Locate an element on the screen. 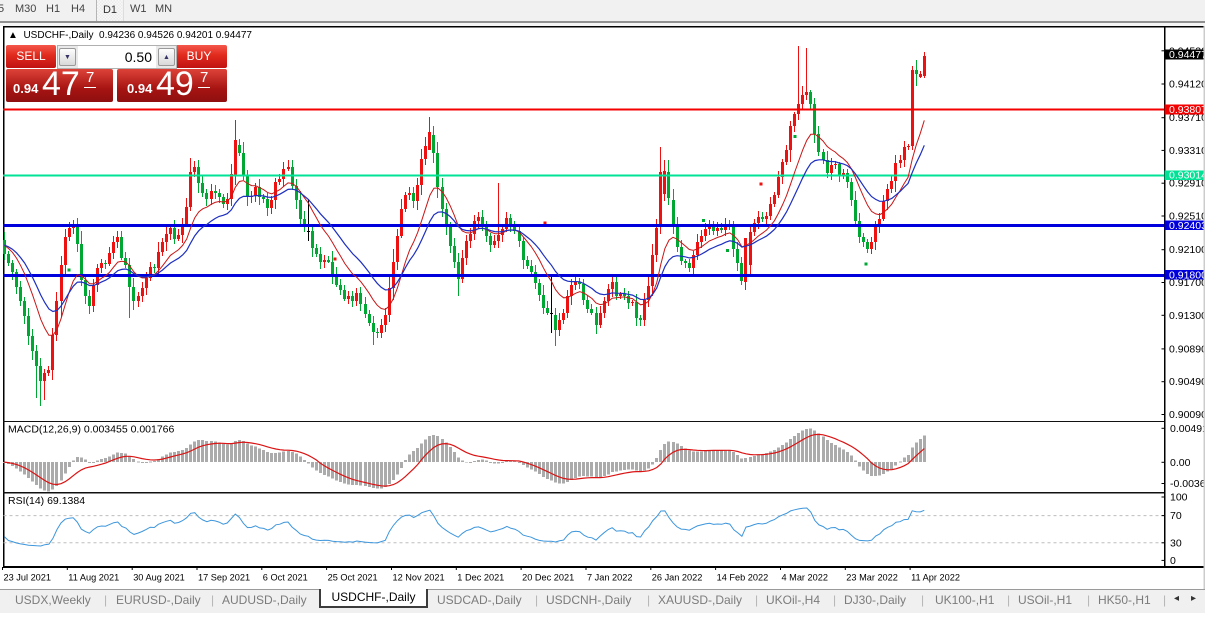  svg-text: 100 is located at coordinates (1179, 498).